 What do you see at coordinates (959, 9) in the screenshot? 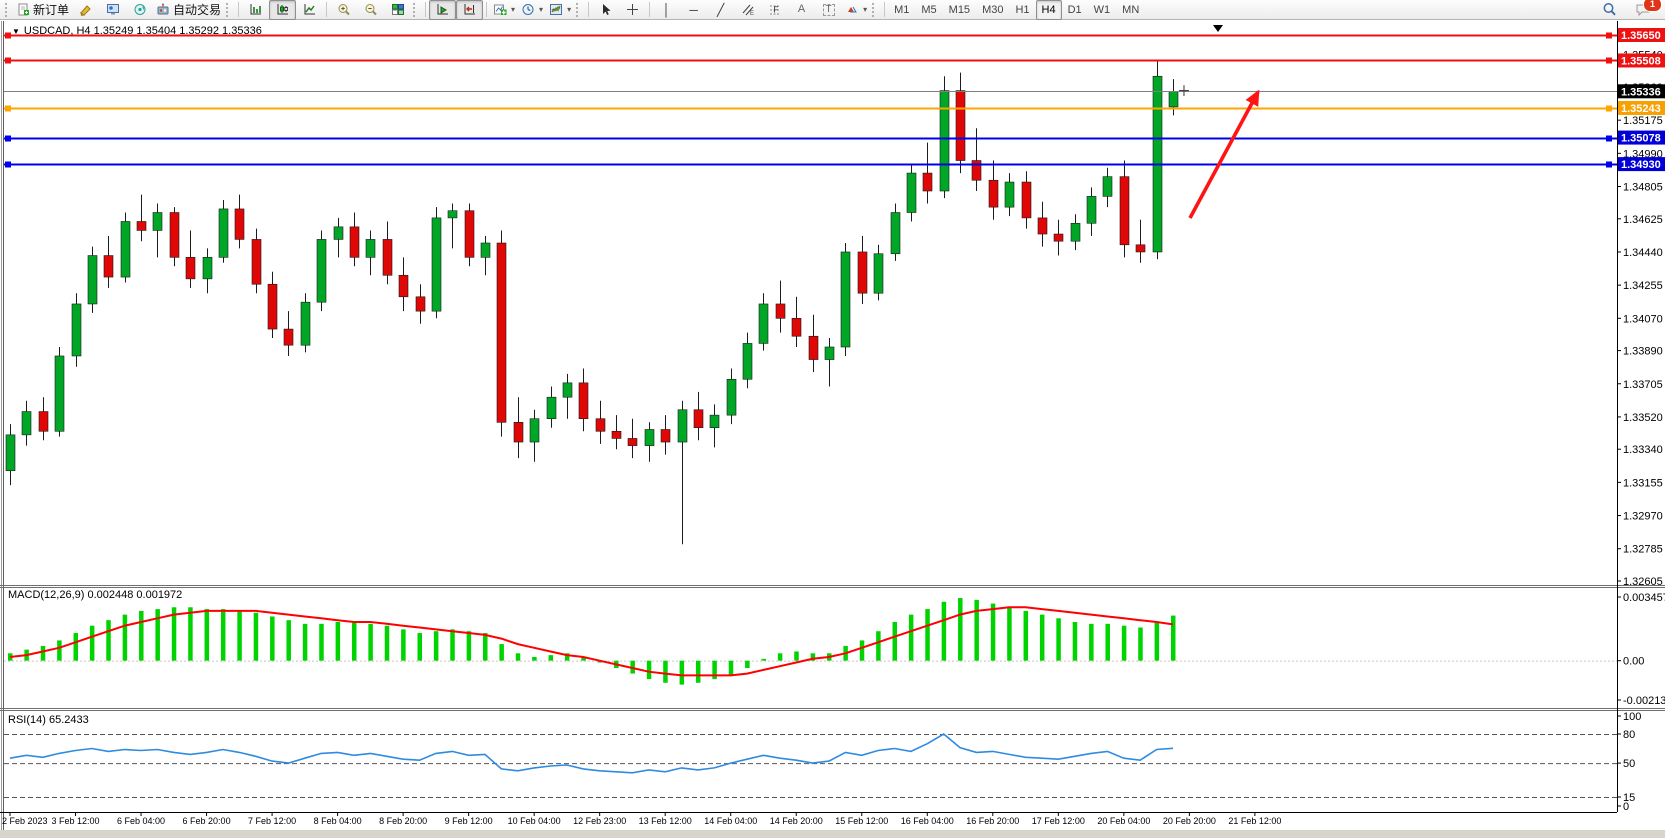
I see `timeframe-m15-button: M15` at bounding box center [959, 9].